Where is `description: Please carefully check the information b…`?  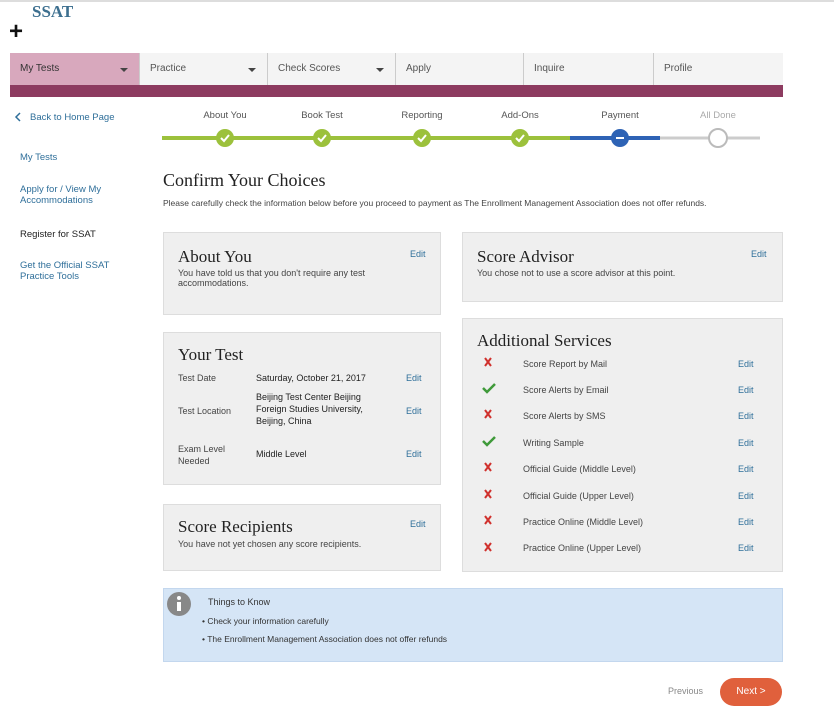 description: Please carefully check the information b… is located at coordinates (435, 203).